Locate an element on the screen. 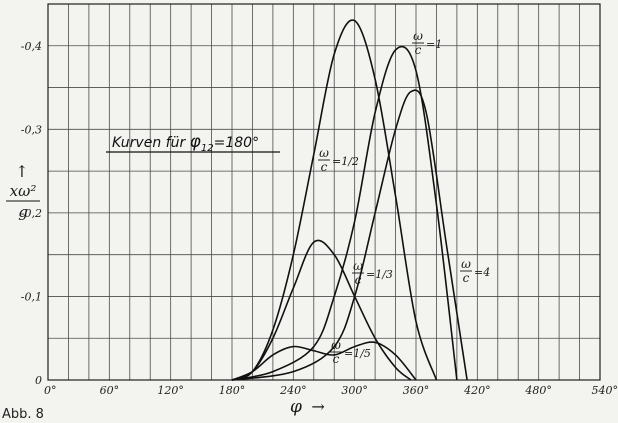  series-label: ωc =1 is located at coordinates (427, 43).